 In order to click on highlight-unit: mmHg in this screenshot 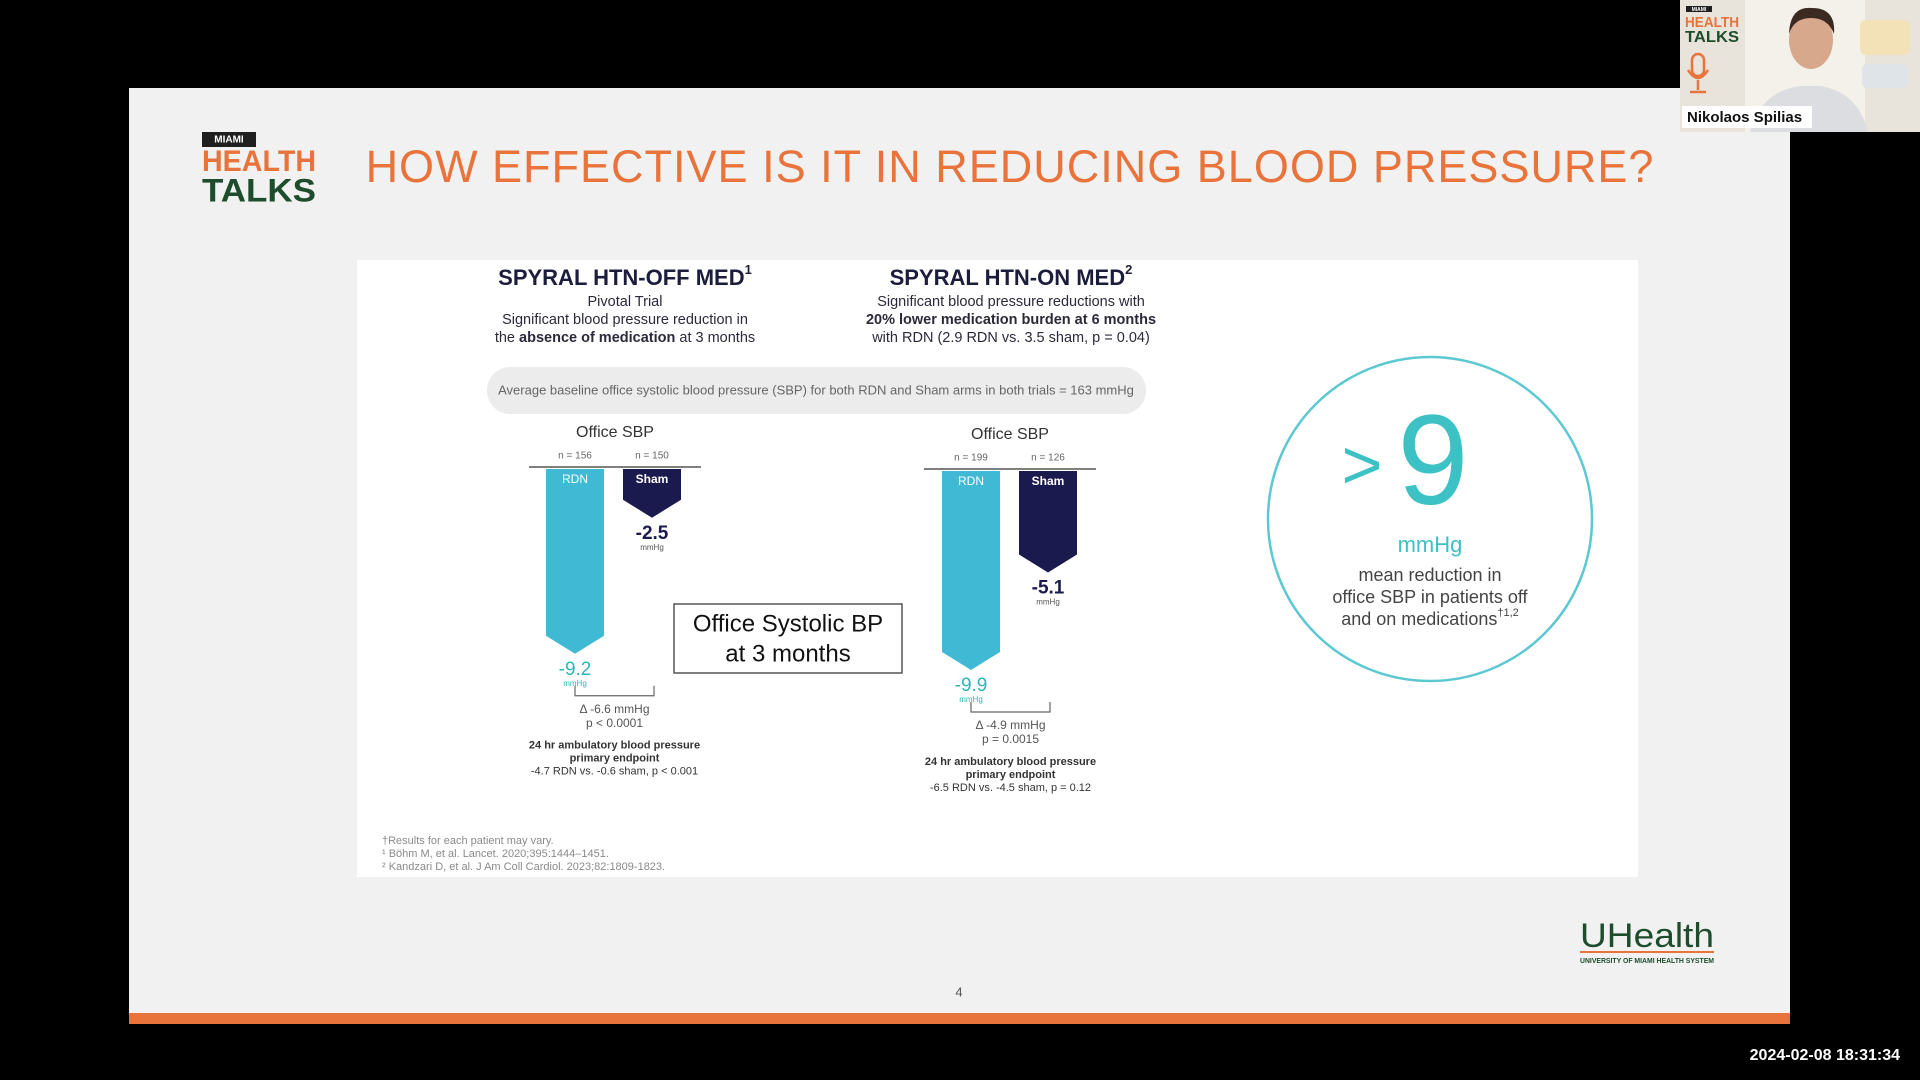, I will do `click(1430, 544)`.